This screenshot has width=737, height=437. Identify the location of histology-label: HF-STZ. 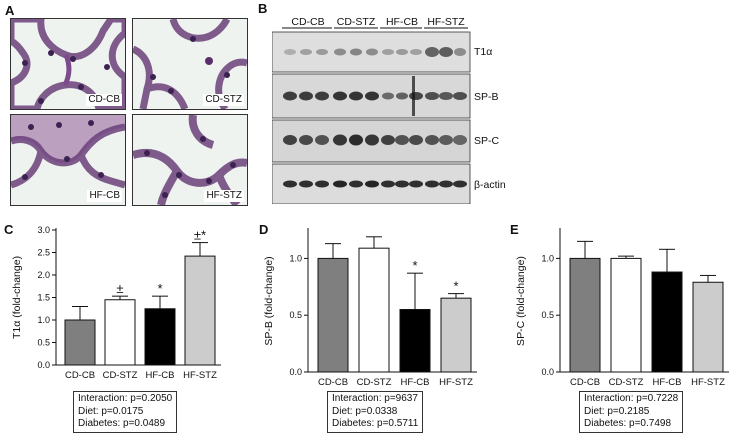
(224, 196).